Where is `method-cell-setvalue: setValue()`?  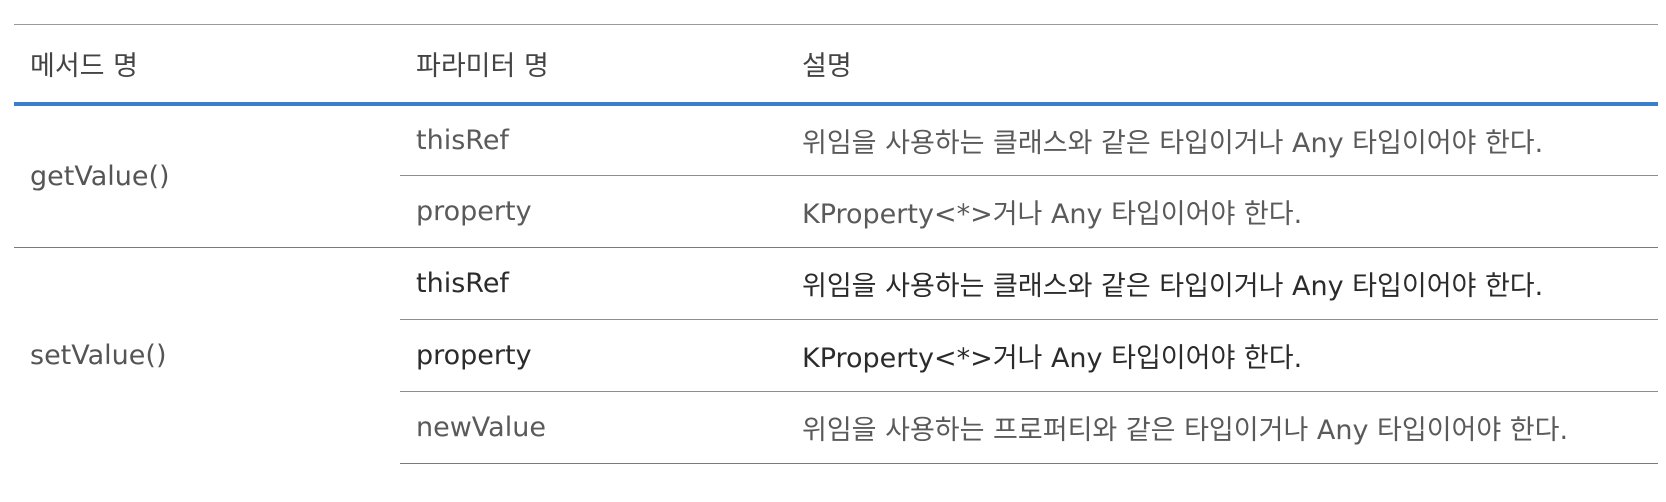
method-cell-setvalue: setValue() is located at coordinates (207, 355).